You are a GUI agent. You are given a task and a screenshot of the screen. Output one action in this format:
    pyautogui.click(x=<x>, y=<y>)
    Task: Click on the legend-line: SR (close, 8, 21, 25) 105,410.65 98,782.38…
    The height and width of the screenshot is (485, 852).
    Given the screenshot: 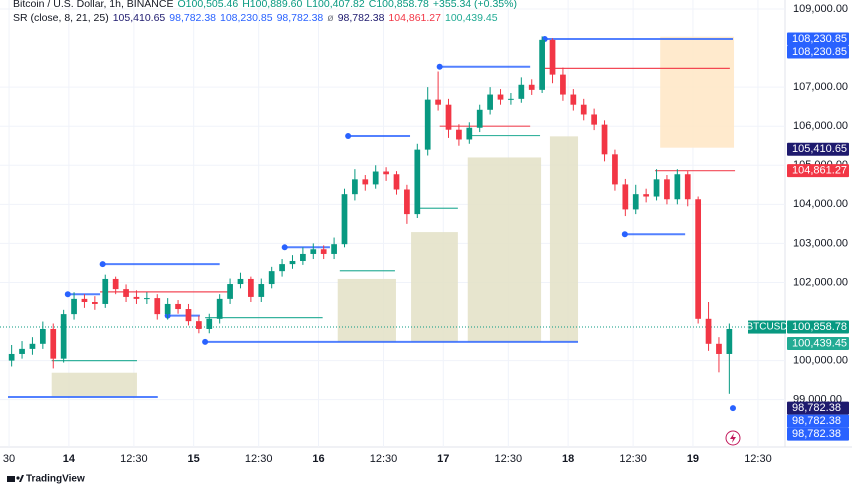 What is the action you would take?
    pyautogui.click(x=255, y=18)
    